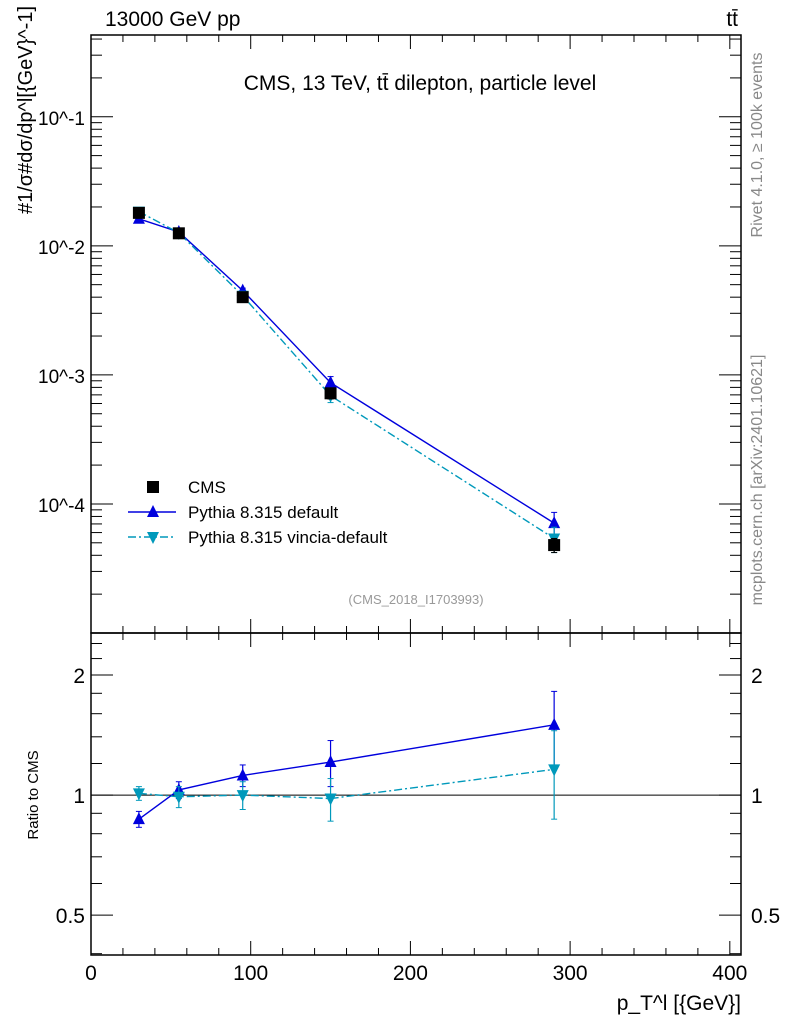 The width and height of the screenshot is (786, 1024). Describe the element at coordinates (91, 973) in the screenshot. I see `x-tick-label: 0` at that location.